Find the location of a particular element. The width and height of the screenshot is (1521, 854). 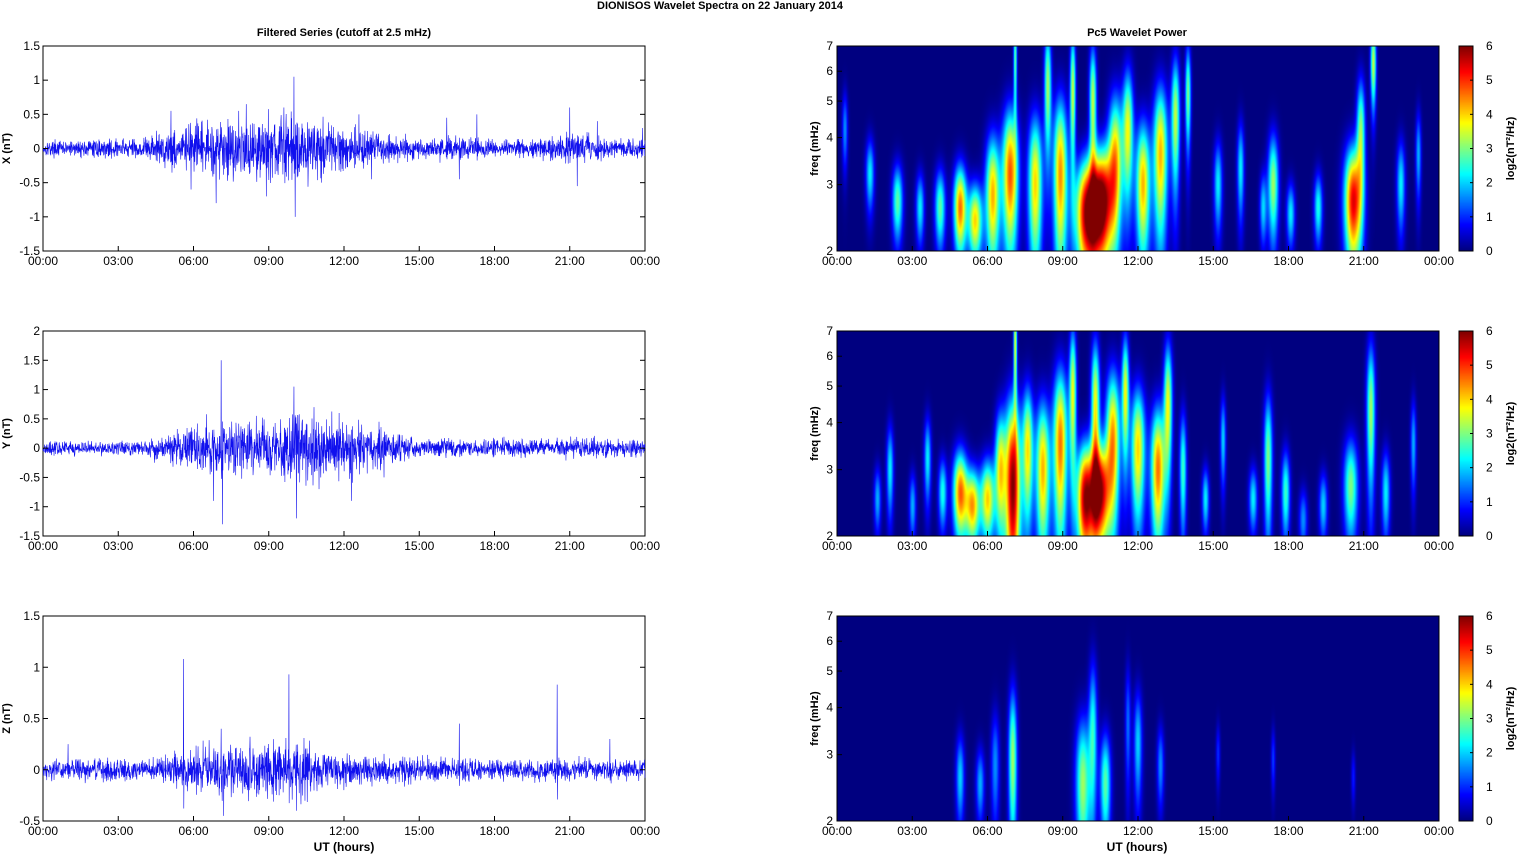

z-wavelet-ytick-label: 7 is located at coordinates (829, 616).